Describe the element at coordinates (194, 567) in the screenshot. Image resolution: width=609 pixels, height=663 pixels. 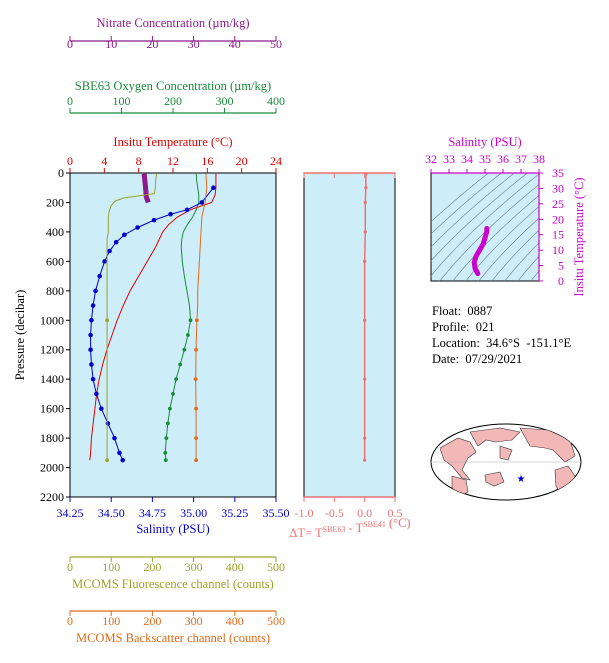
I see `fluorescence-tick-label: 300` at that location.